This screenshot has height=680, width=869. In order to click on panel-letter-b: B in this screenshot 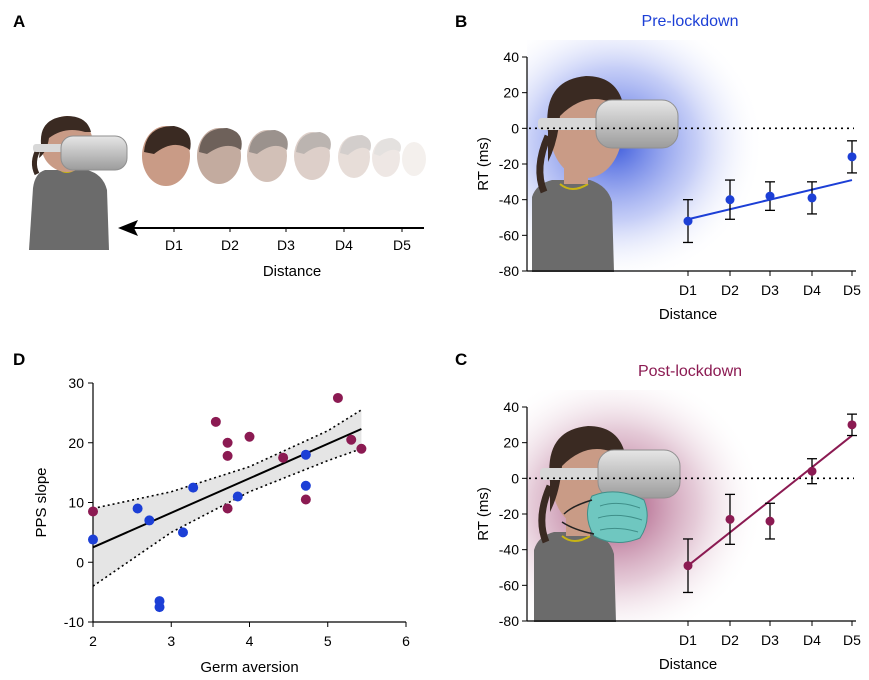, I will do `click(461, 21)`.